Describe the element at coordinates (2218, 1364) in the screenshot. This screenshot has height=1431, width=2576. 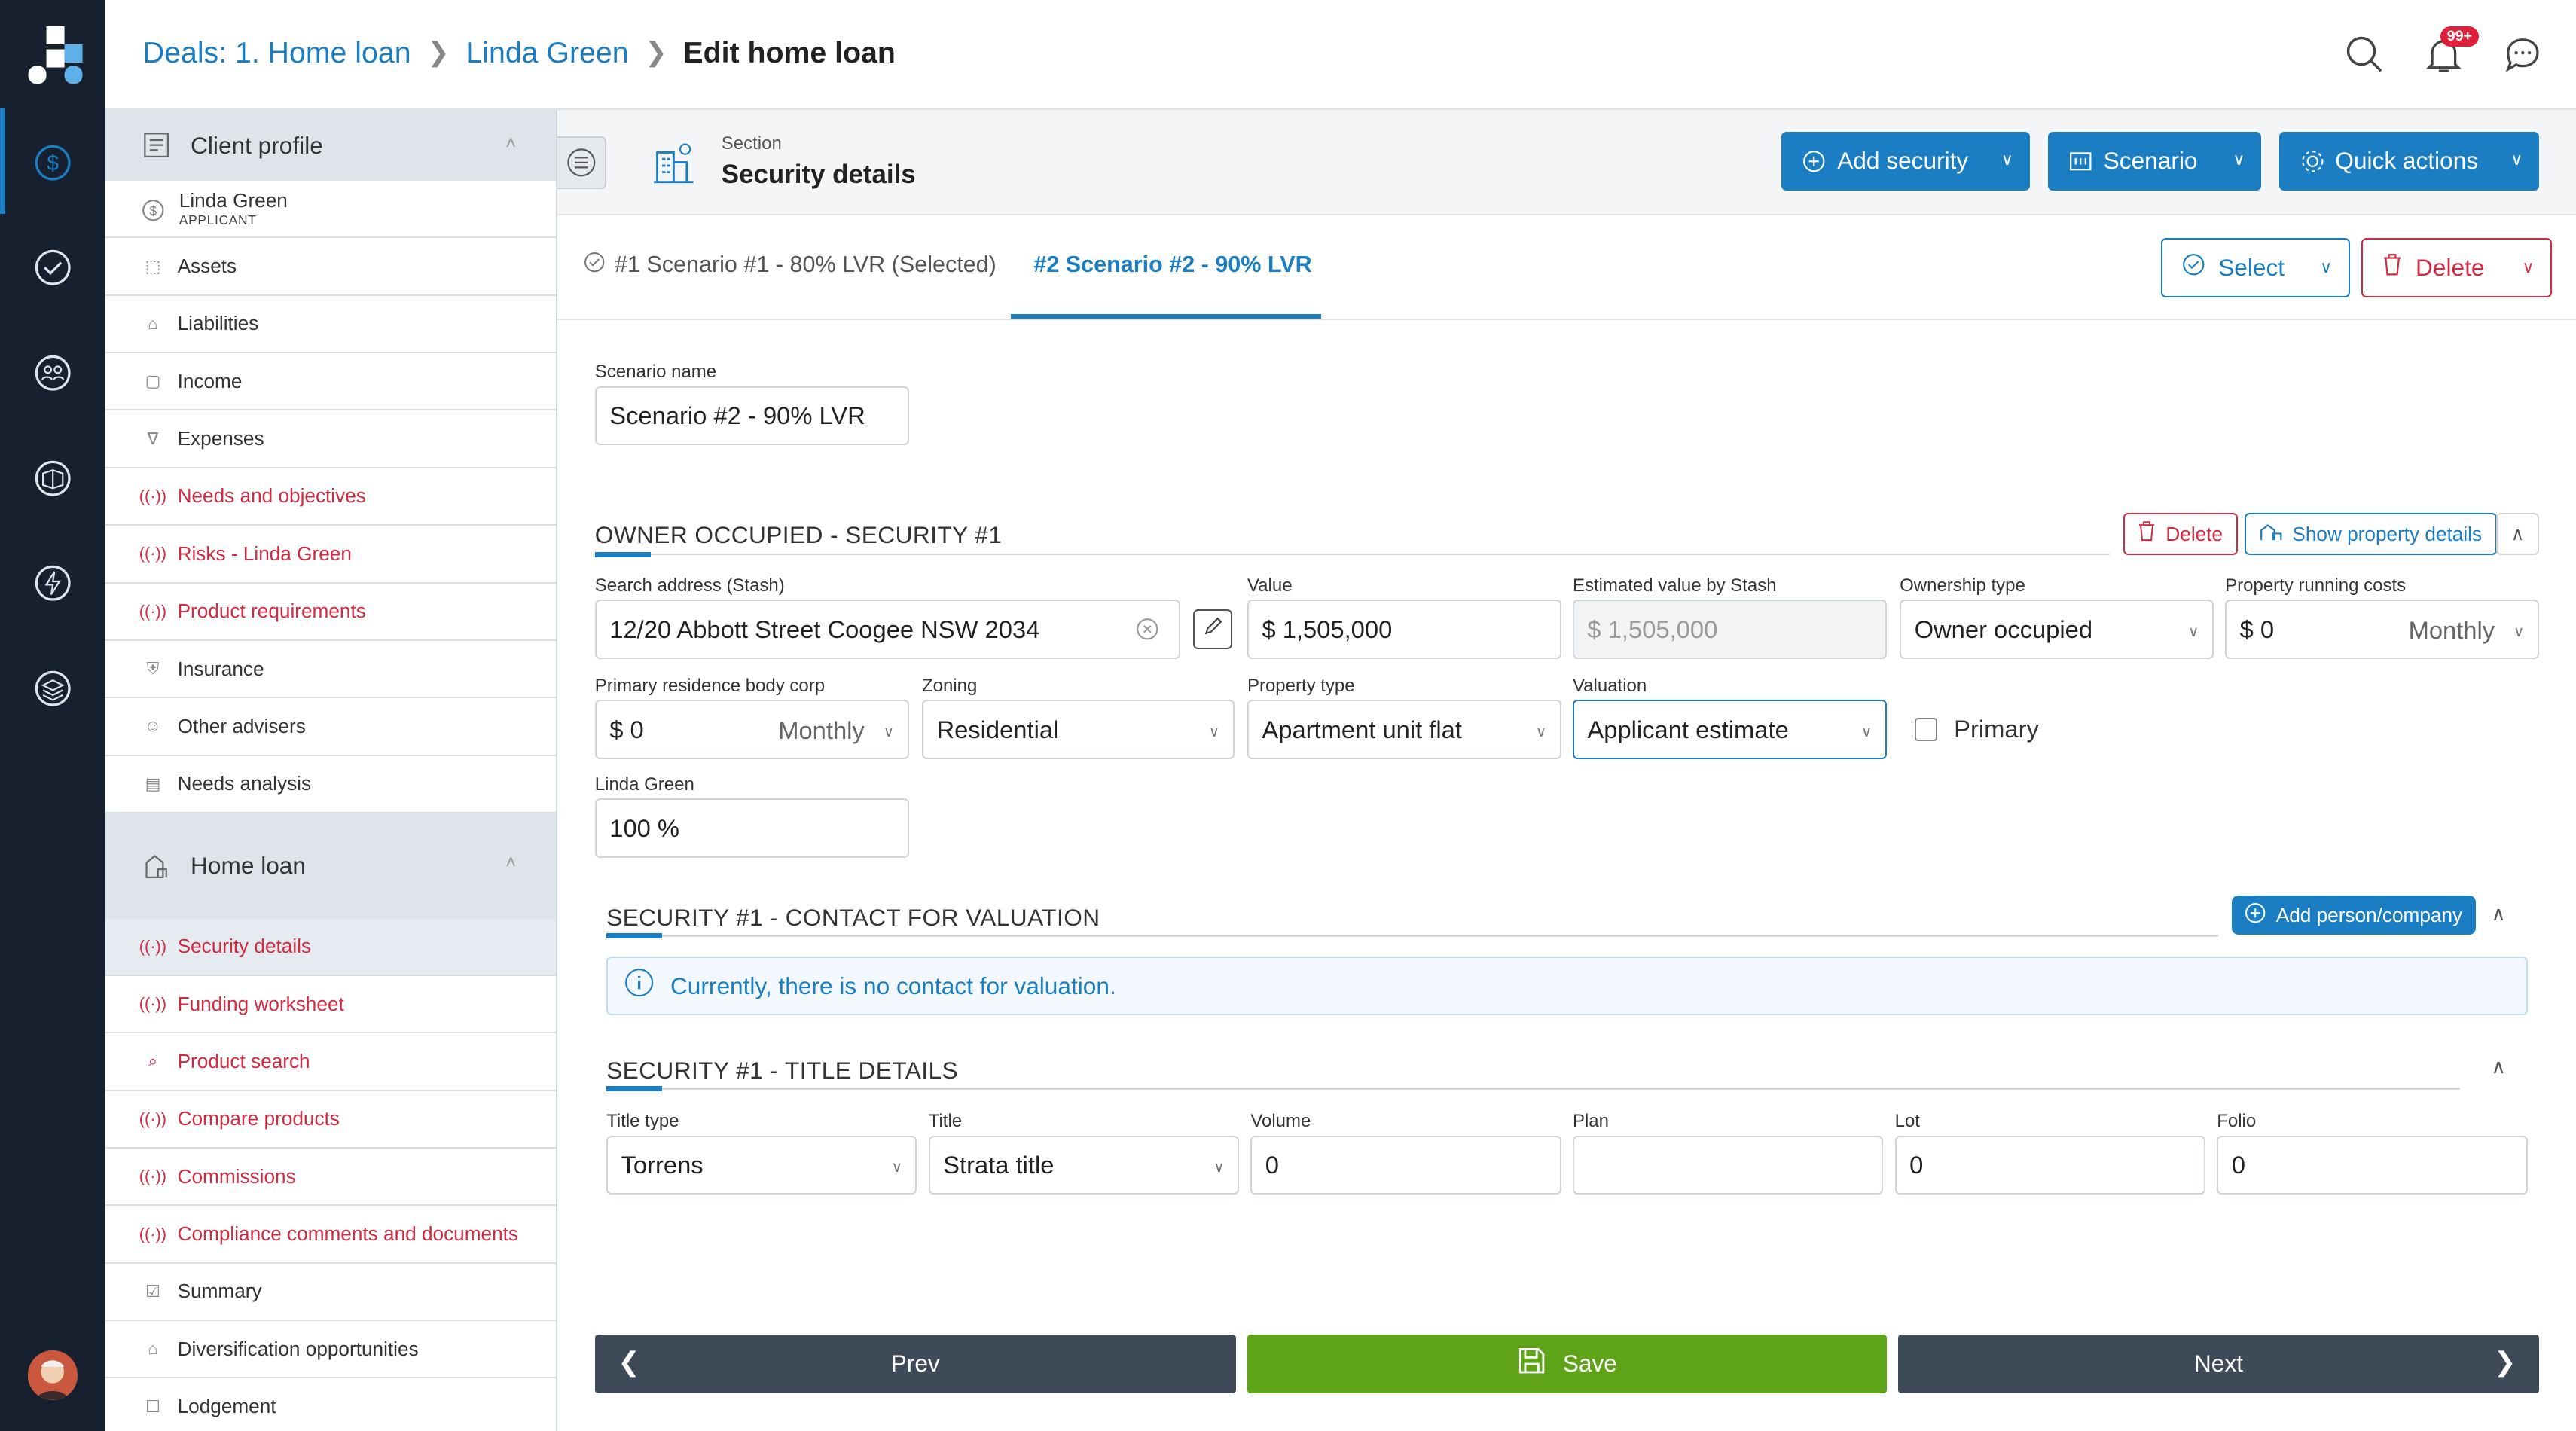
I see `next-button: Next ❯` at that location.